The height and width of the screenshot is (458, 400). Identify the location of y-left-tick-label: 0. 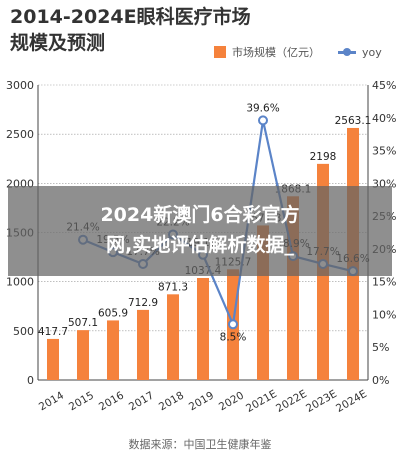
(30, 380).